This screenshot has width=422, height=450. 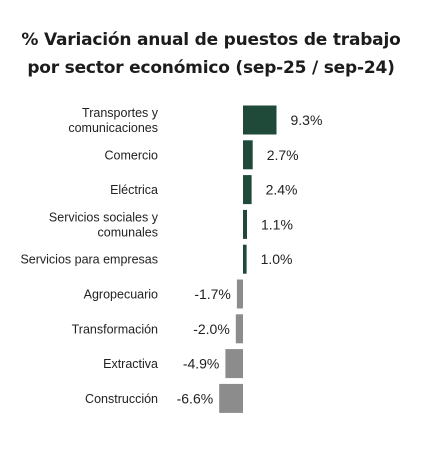 I want to click on category-label-line: Comercio, so click(x=132, y=155).